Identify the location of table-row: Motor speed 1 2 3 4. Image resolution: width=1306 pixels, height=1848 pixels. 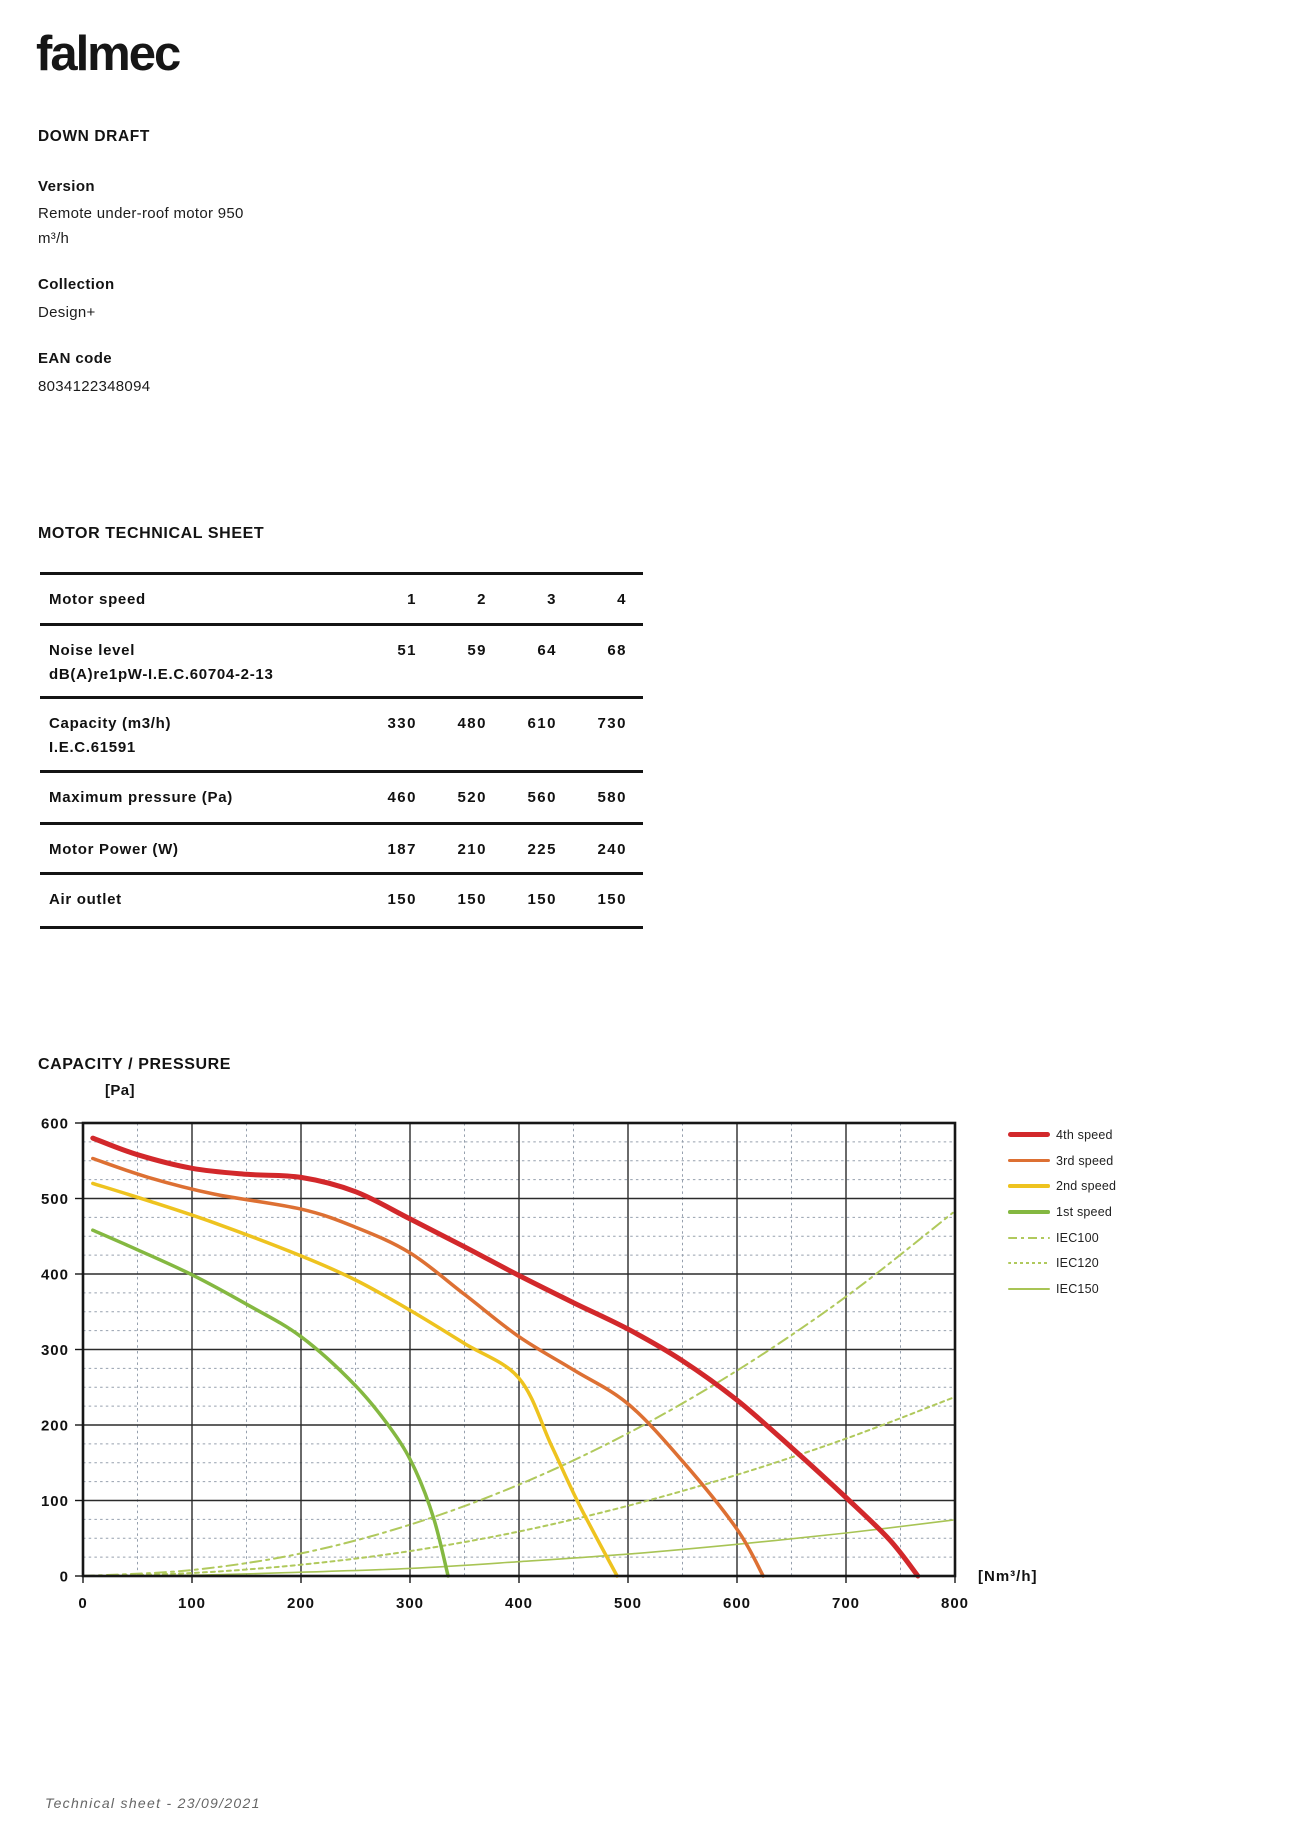
(341, 600).